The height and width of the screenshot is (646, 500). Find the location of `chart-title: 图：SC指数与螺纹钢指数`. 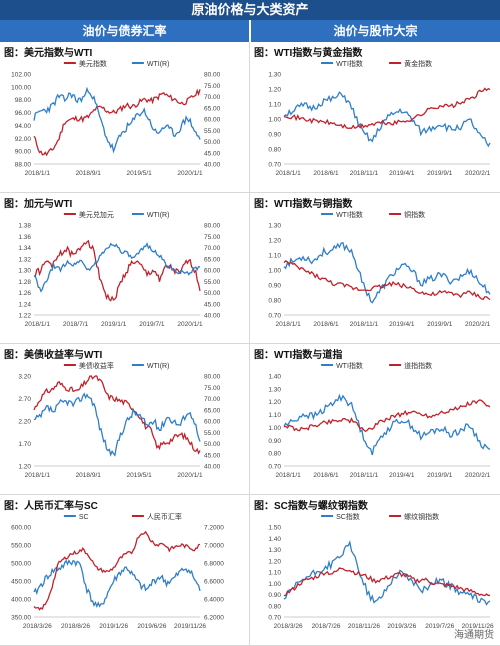

chart-title: 图：SC指数与螺纹钢指数 is located at coordinates (311, 506).